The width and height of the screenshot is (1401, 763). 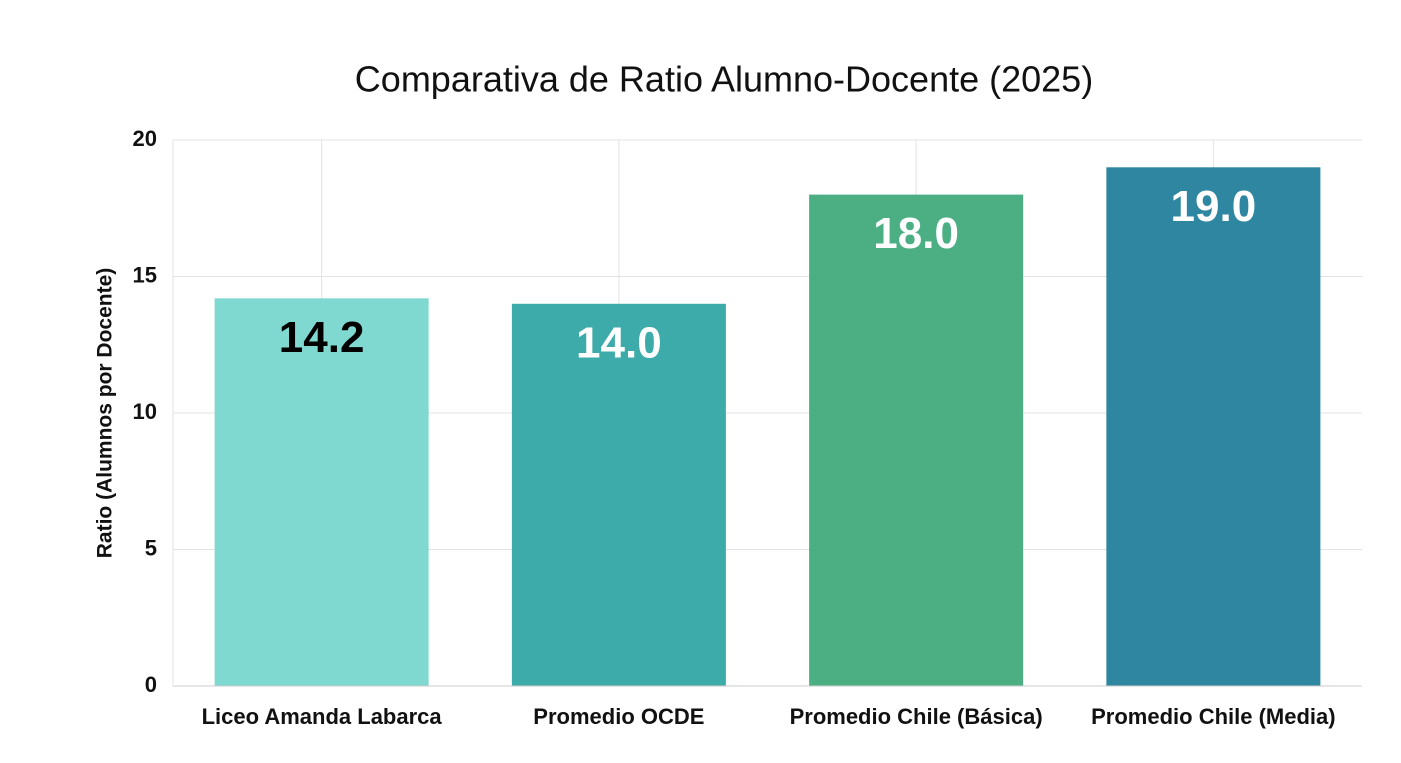 What do you see at coordinates (151, 547) in the screenshot?
I see `y-tick-label: 5` at bounding box center [151, 547].